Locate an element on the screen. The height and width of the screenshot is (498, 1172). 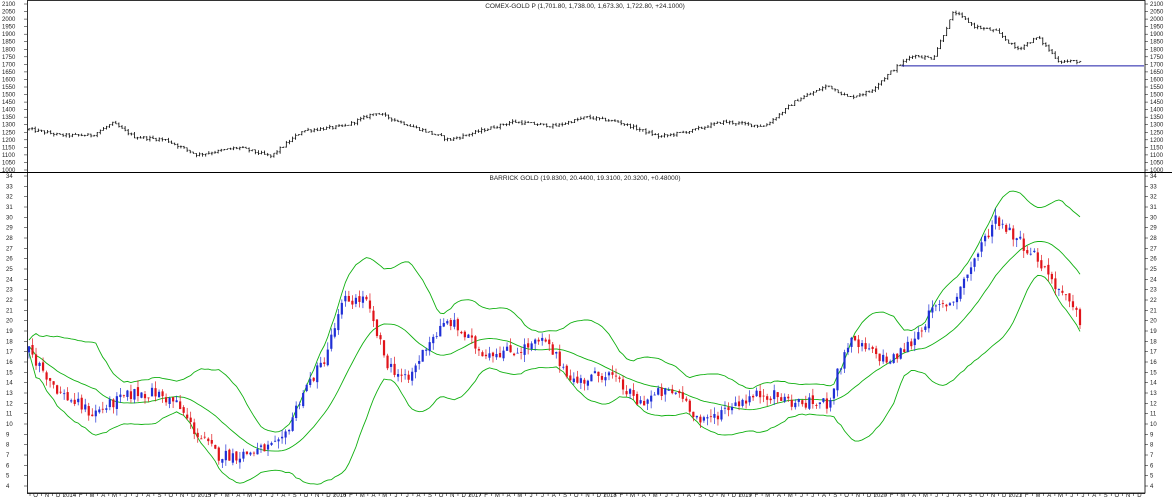
barrick-y-tick-label-left: 10 is located at coordinates (9, 425).